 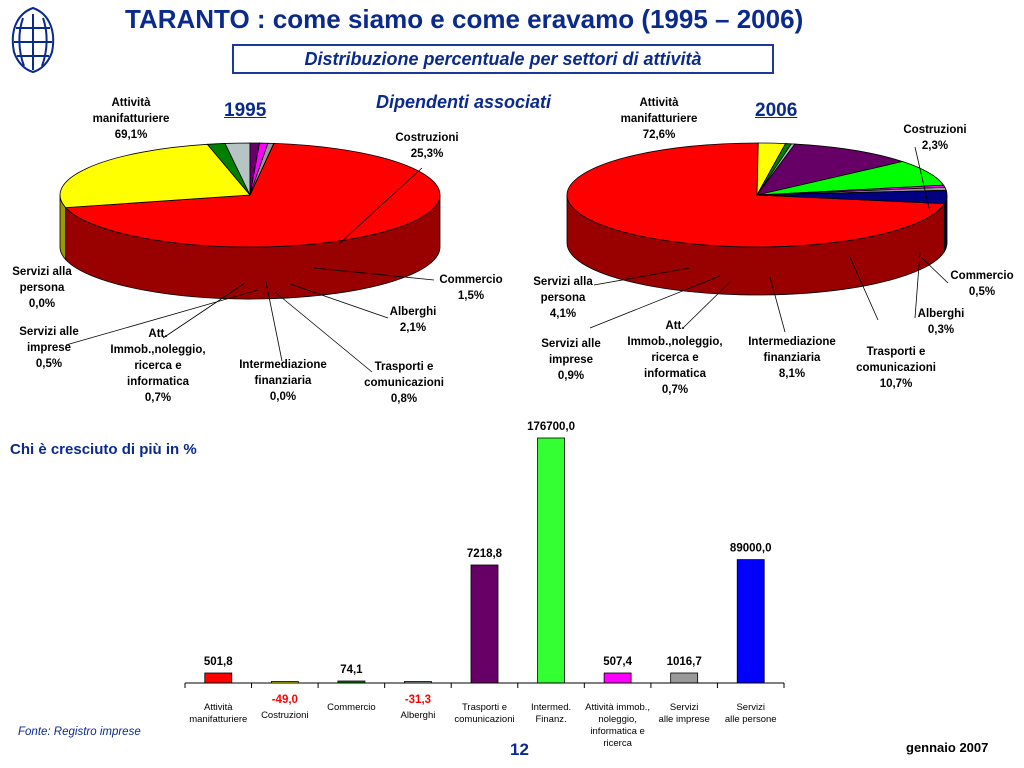 What do you see at coordinates (42, 288) in the screenshot?
I see `pie-1995-label-servizi-persona: Servizi alla persona 0,0%` at bounding box center [42, 288].